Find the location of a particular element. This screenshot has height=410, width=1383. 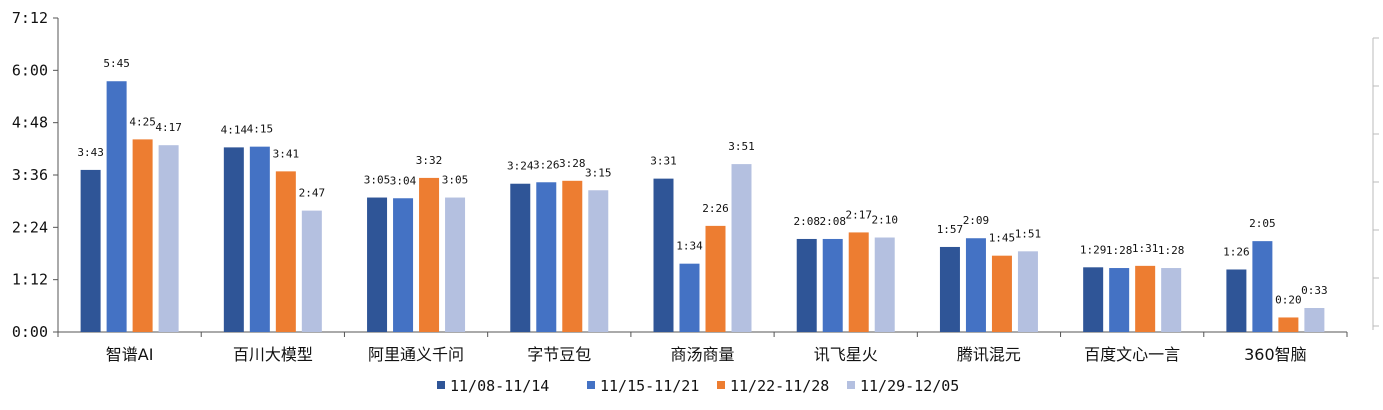

x-category-label: 智谱AI is located at coordinates (130, 354).